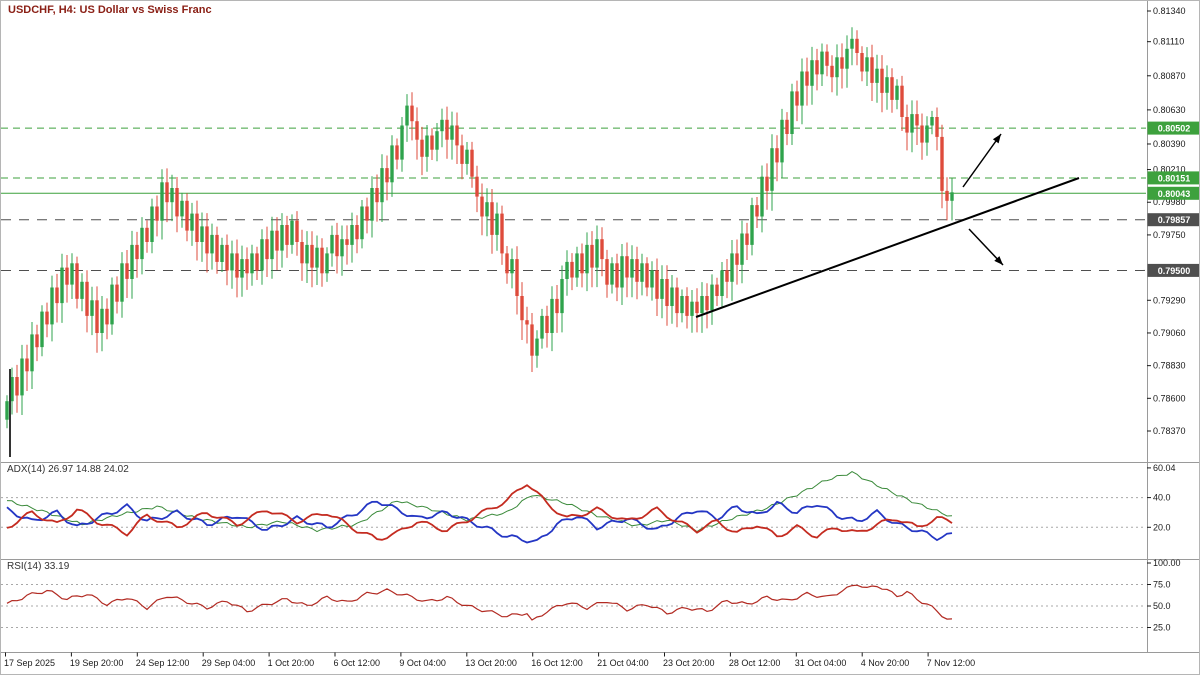 The width and height of the screenshot is (1200, 675). Describe the element at coordinates (998, 260) in the screenshot. I see `arrow-down-head` at that location.